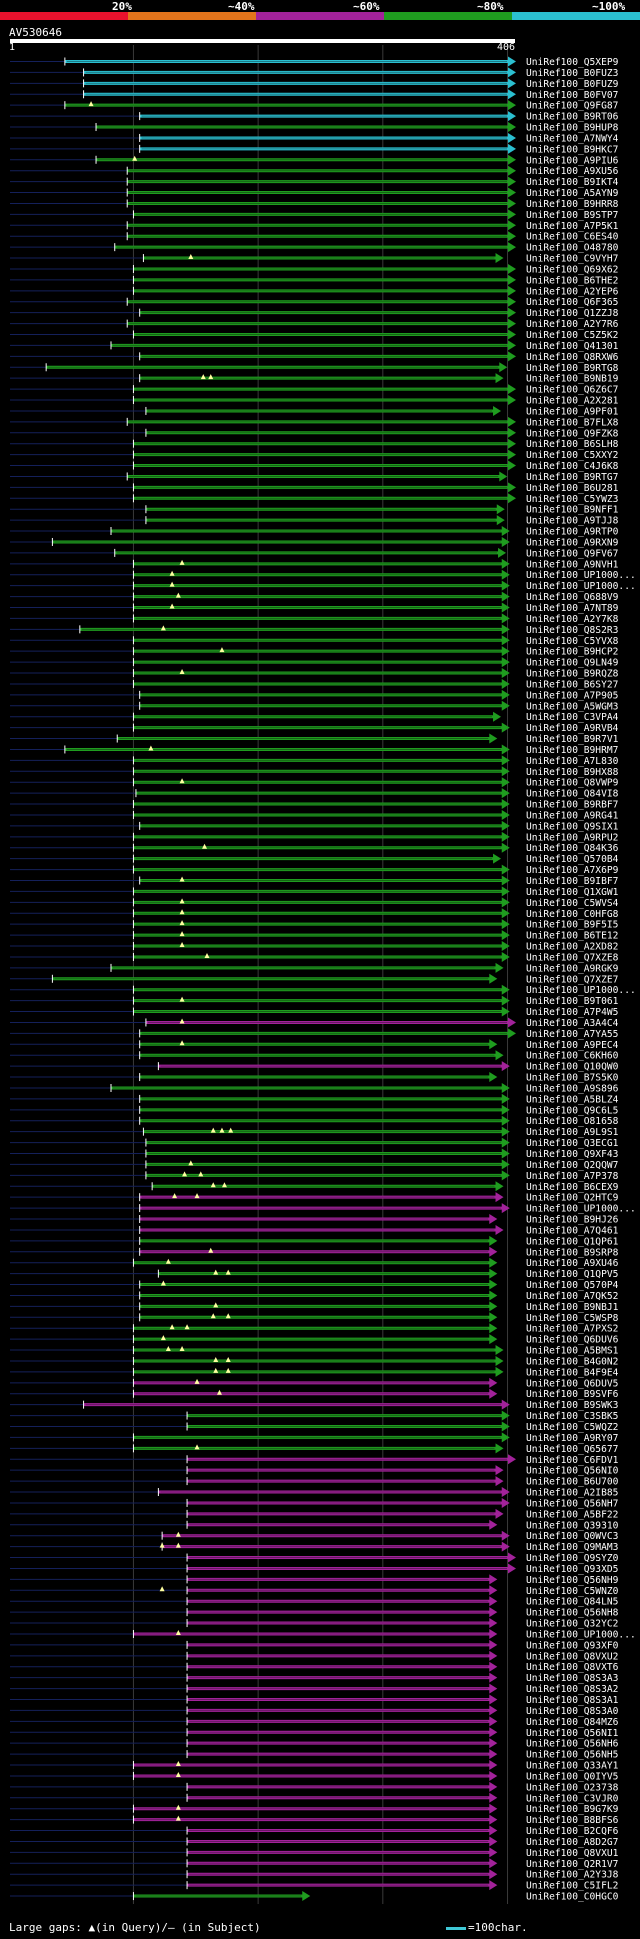 The image size is (640, 1939). What do you see at coordinates (572, 411) in the screenshot?
I see `hit-label: UniRef100_A9PF01` at bounding box center [572, 411].